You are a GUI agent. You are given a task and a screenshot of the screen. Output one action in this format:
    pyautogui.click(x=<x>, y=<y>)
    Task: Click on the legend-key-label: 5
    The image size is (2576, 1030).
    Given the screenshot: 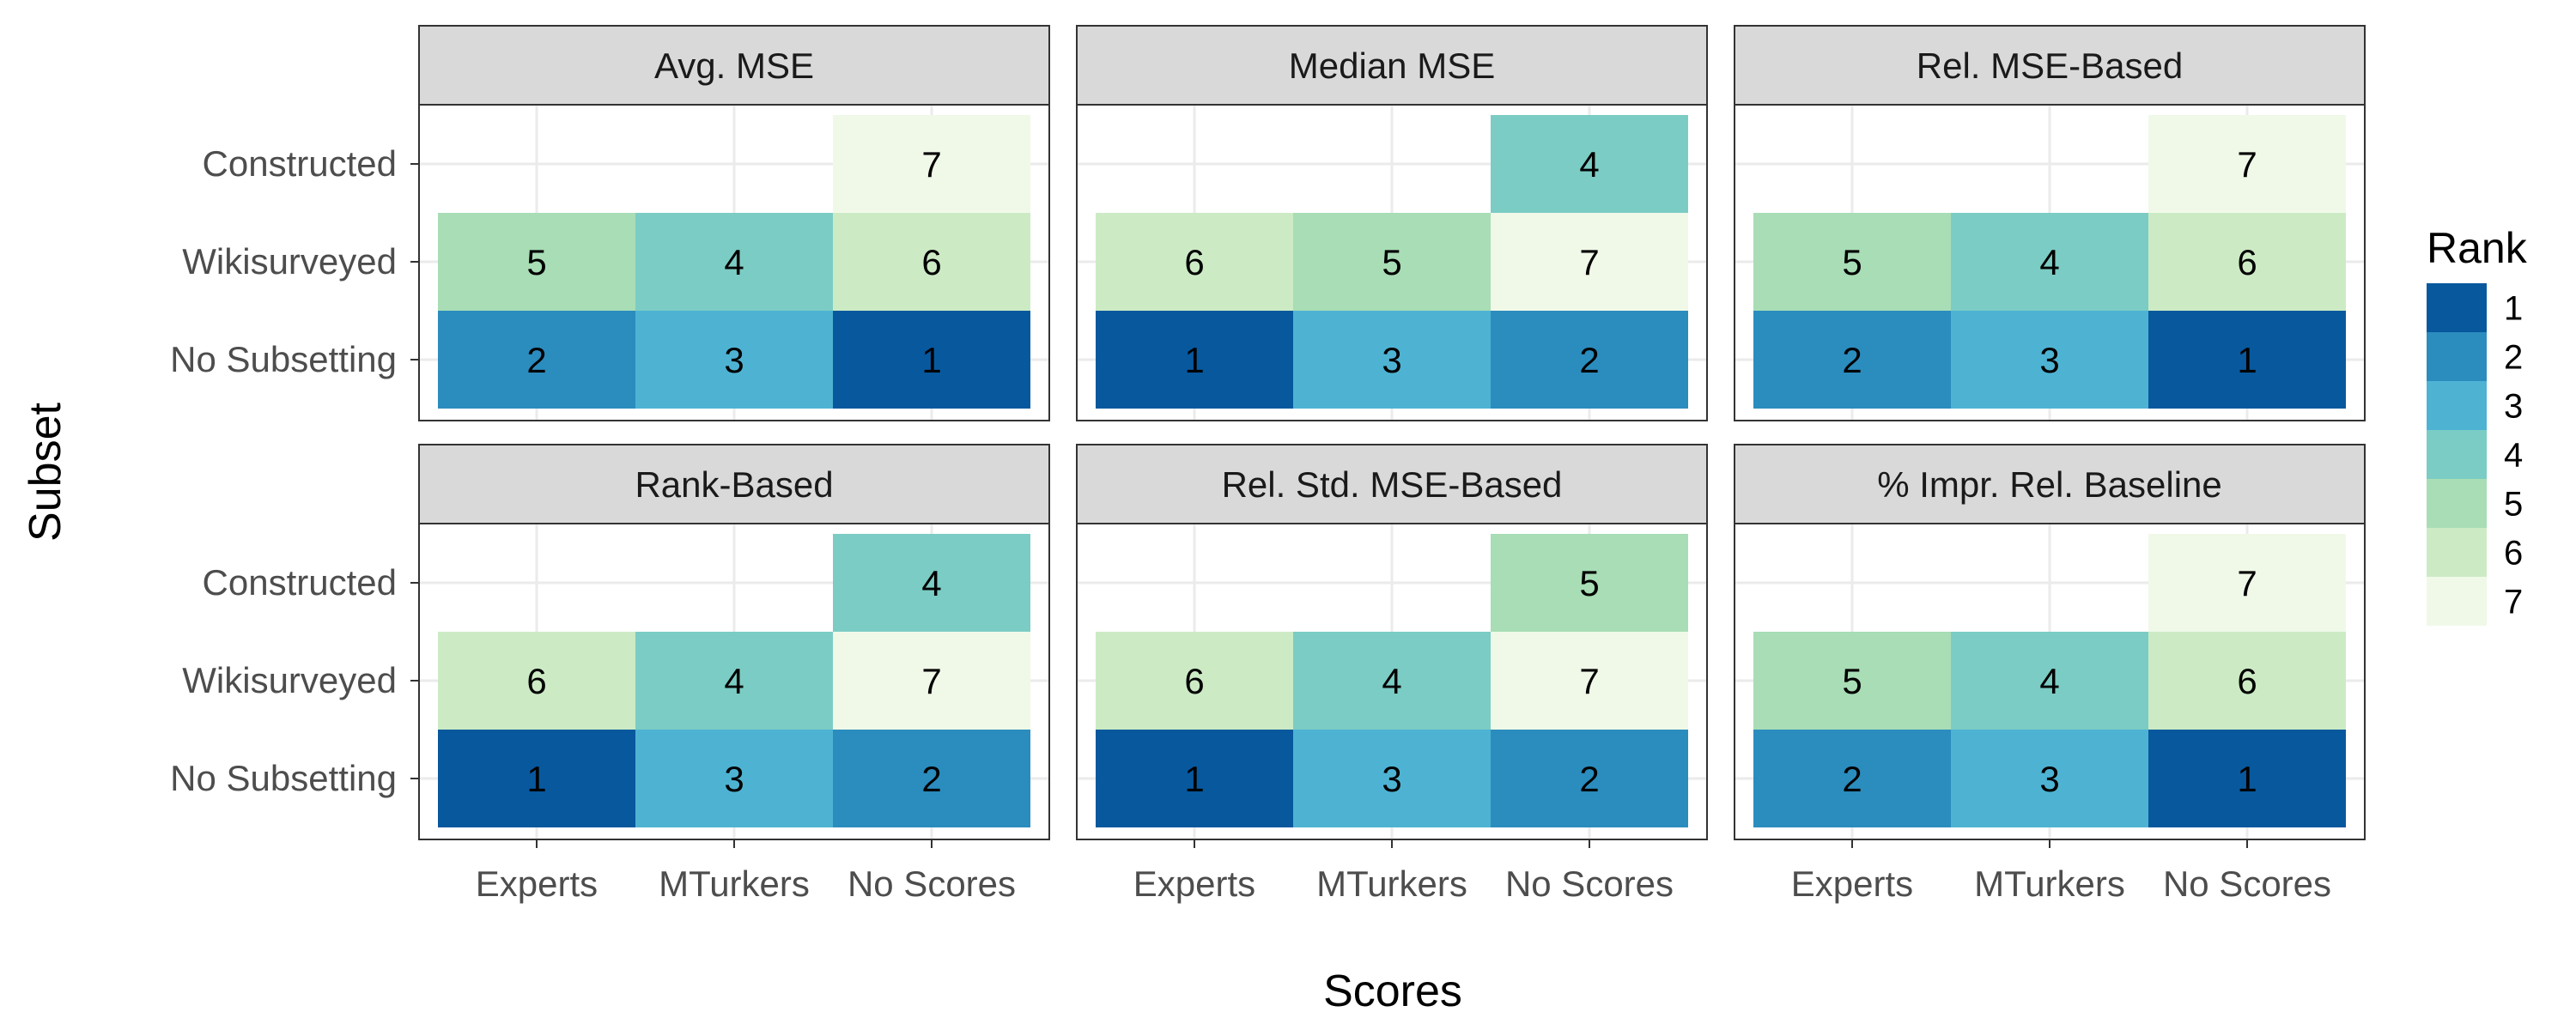 What is the action you would take?
    pyautogui.click(x=2514, y=505)
    